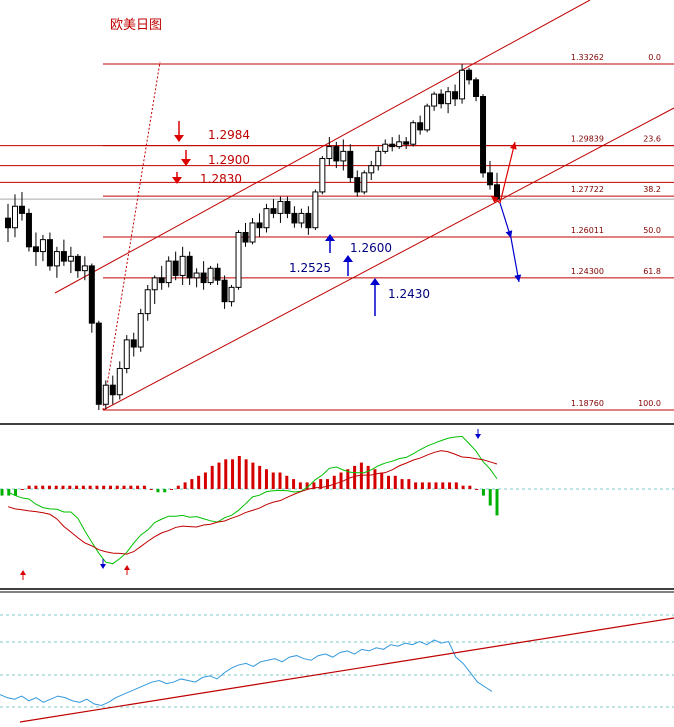  Describe the element at coordinates (652, 139) in the screenshot. I see `fib-percent-label: 23.6` at that location.